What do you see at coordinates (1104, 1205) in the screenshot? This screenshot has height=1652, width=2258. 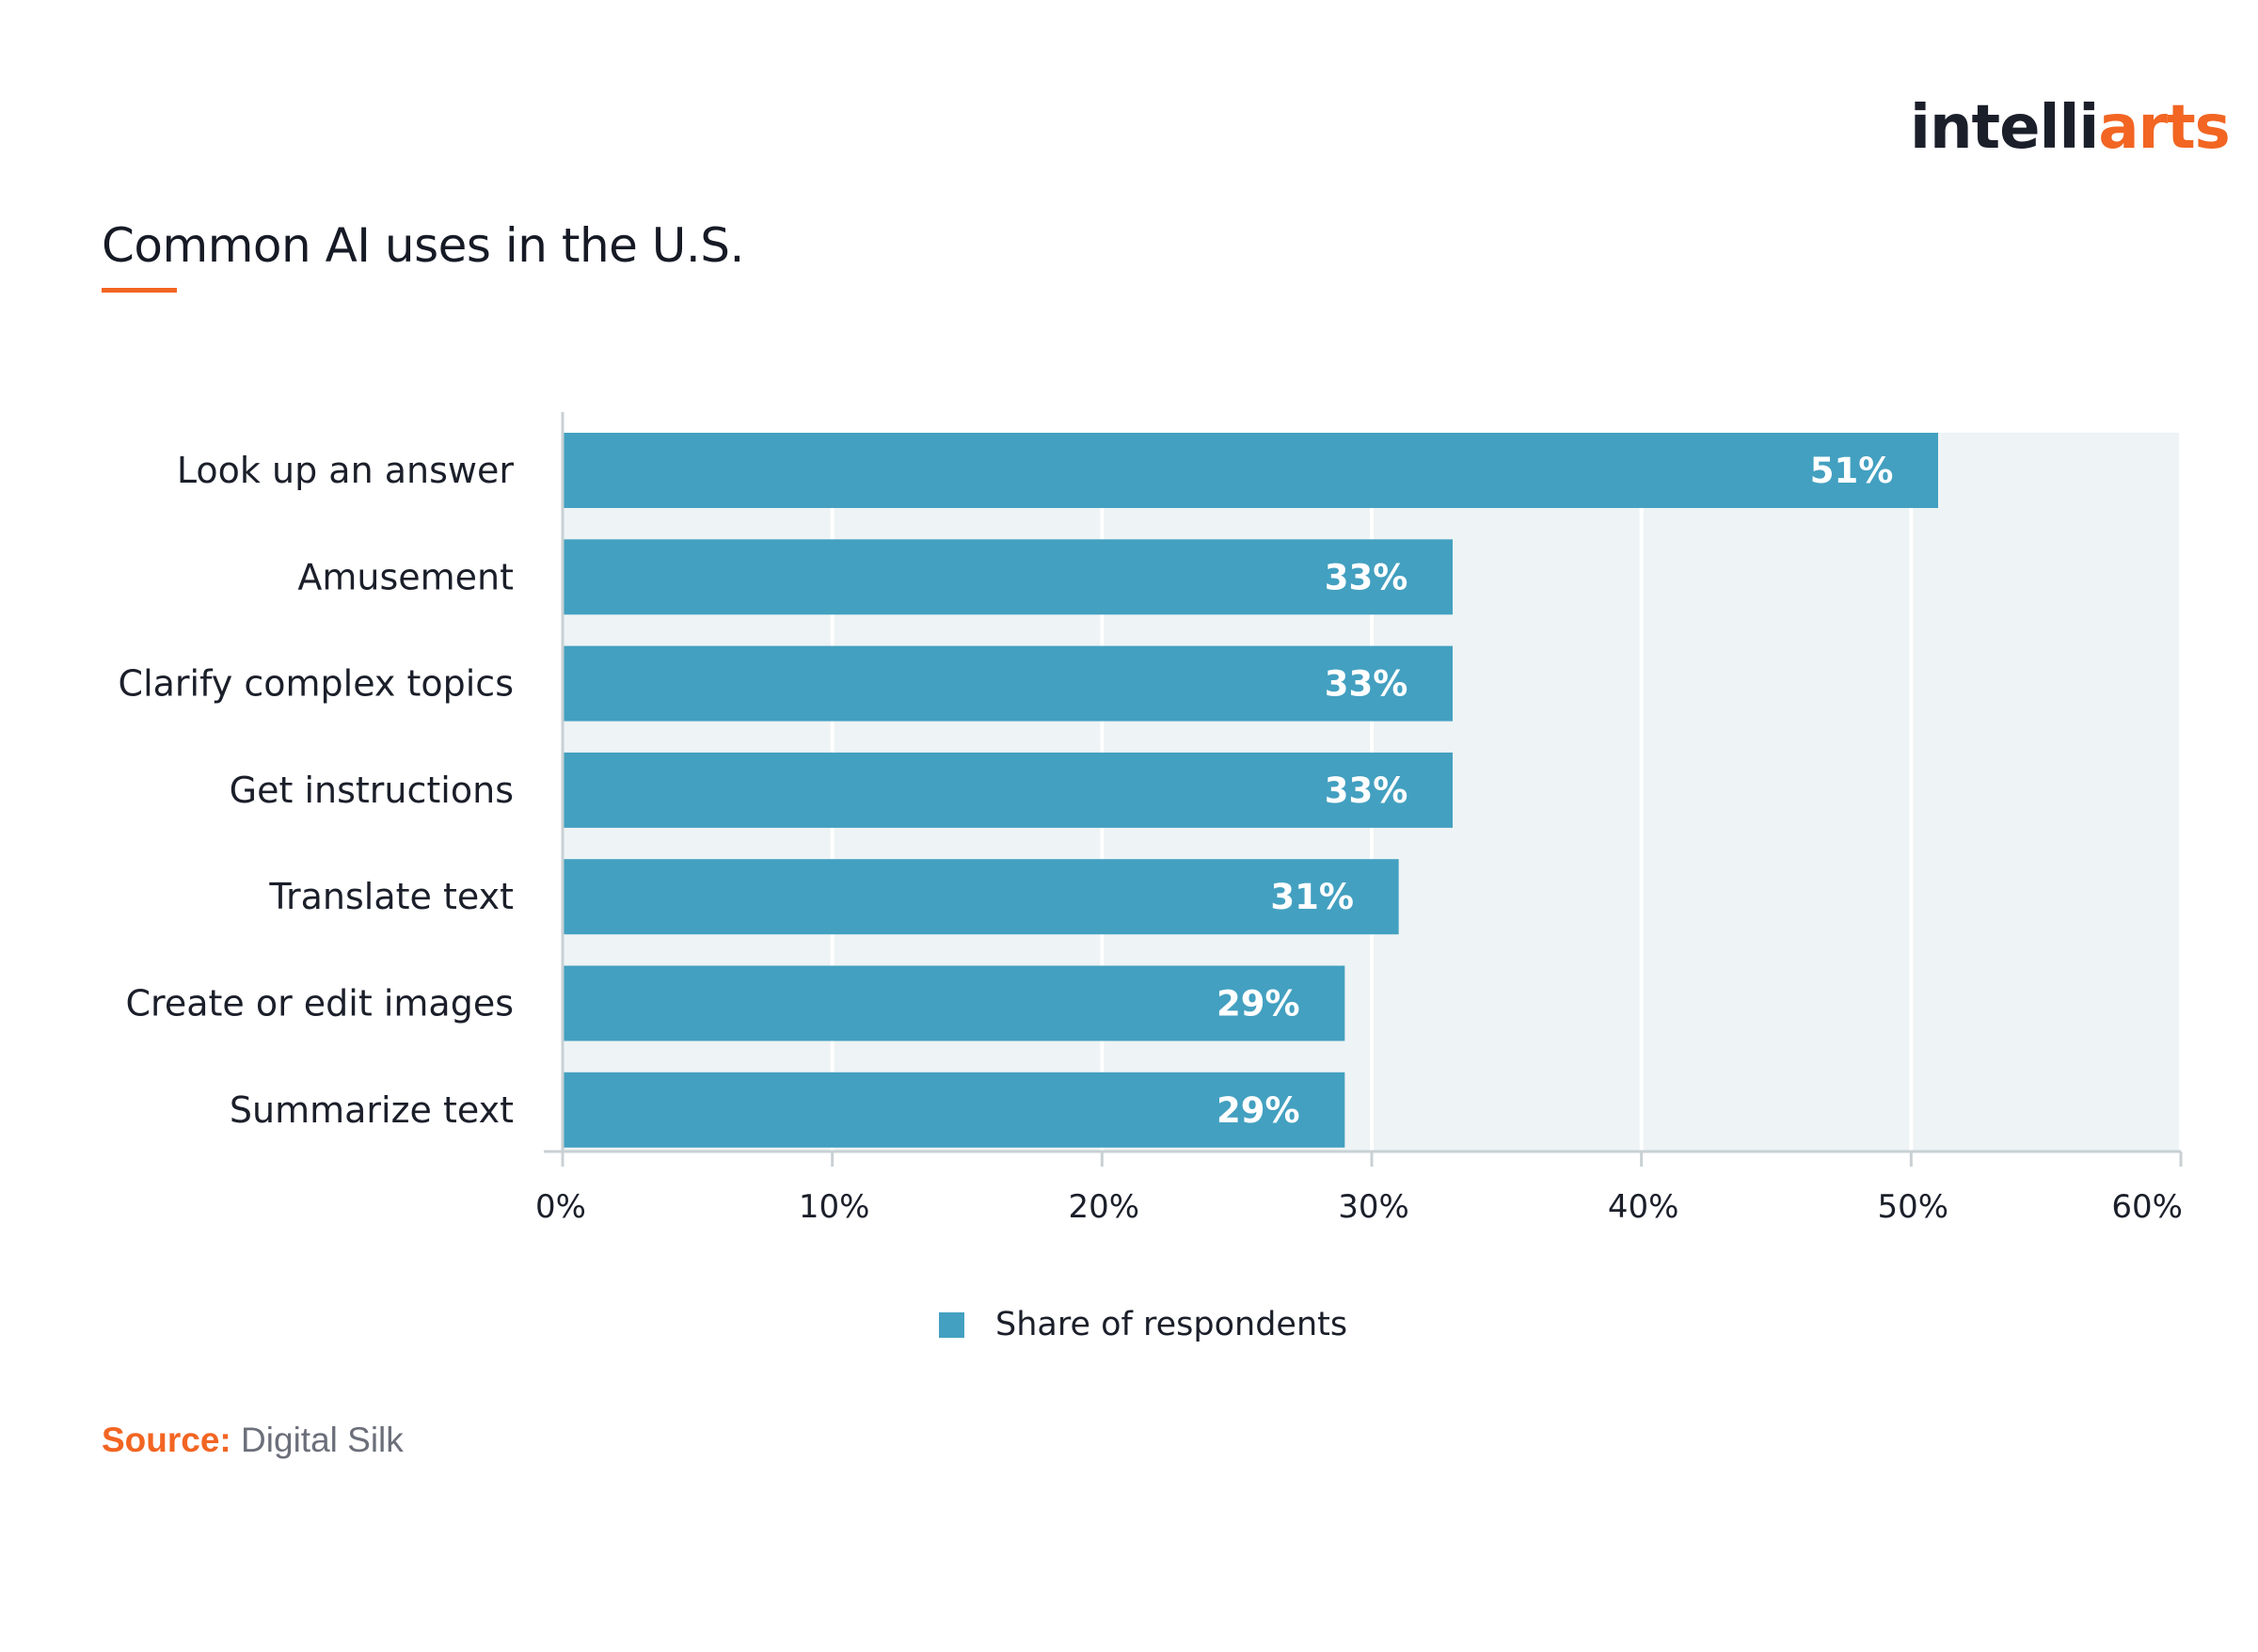 I see `x-tick-label: 20%` at bounding box center [1104, 1205].